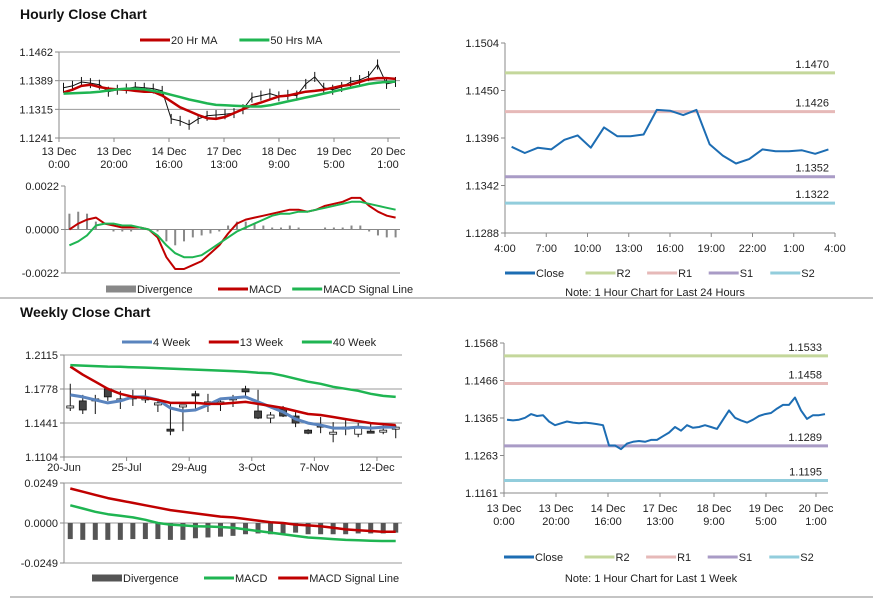  What do you see at coordinates (793, 249) in the screenshot?
I see `x-tick-label: 1:00` at bounding box center [793, 249].